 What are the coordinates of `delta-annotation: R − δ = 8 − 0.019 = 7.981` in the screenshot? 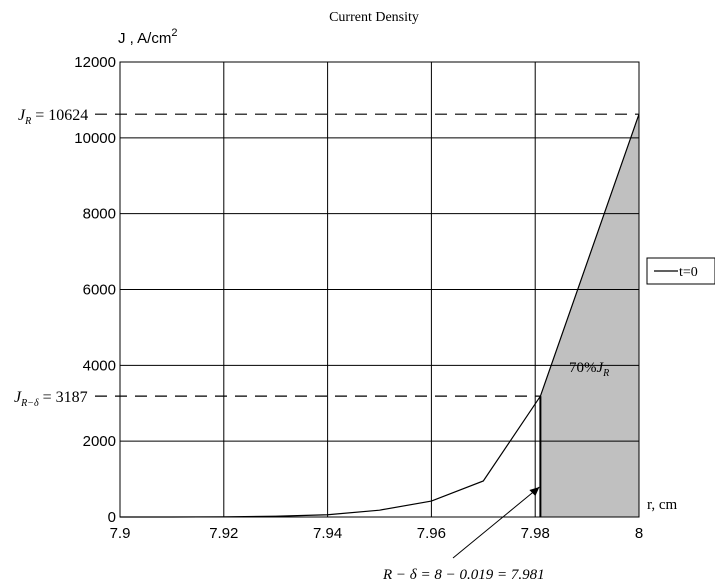 It's located at (463, 575).